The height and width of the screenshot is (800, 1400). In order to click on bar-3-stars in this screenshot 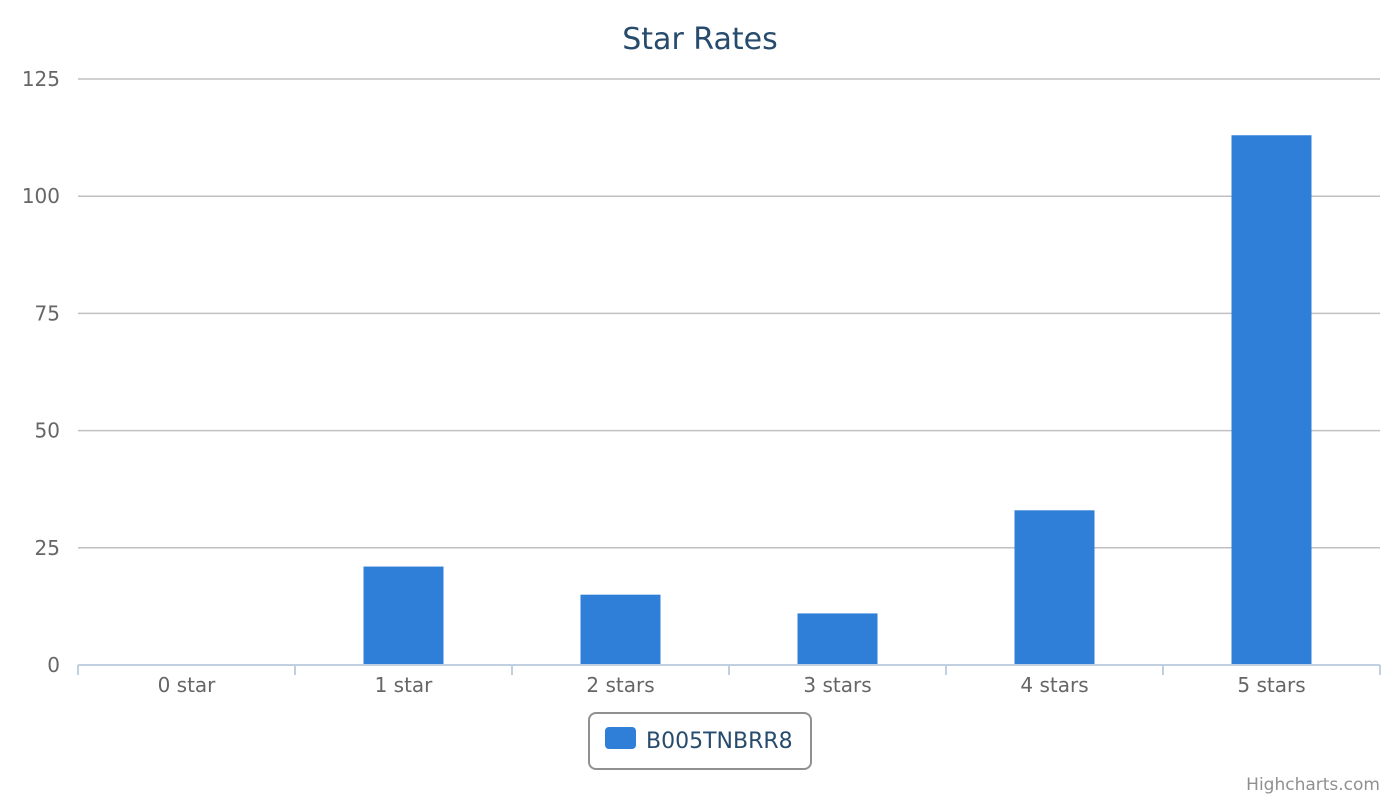, I will do `click(837, 639)`.